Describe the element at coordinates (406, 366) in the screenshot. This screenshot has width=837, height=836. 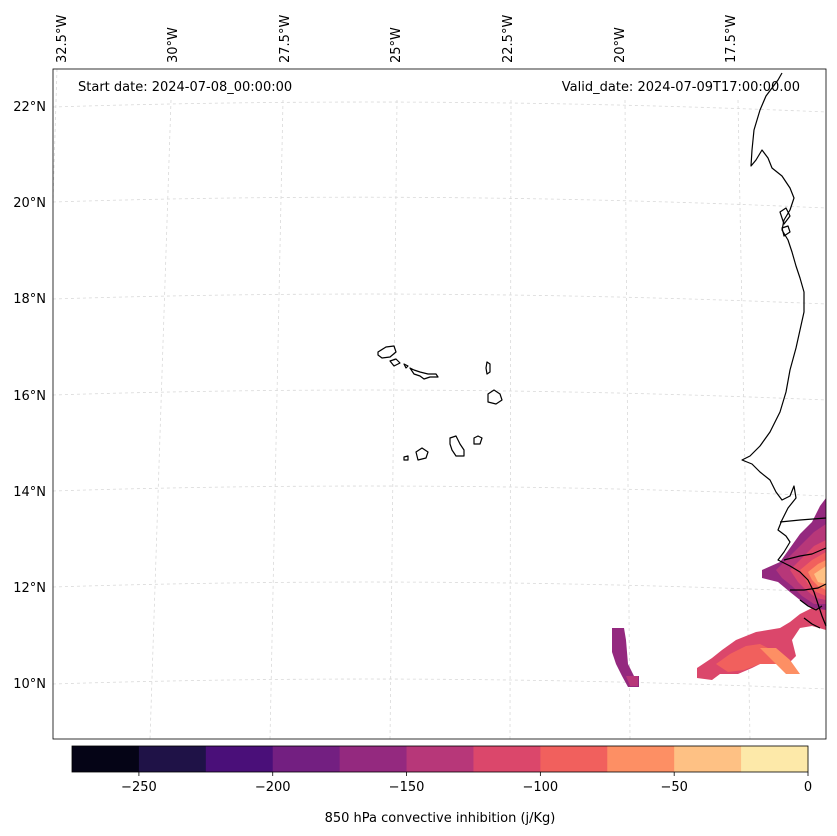
I see `santa-luzia-island` at that location.